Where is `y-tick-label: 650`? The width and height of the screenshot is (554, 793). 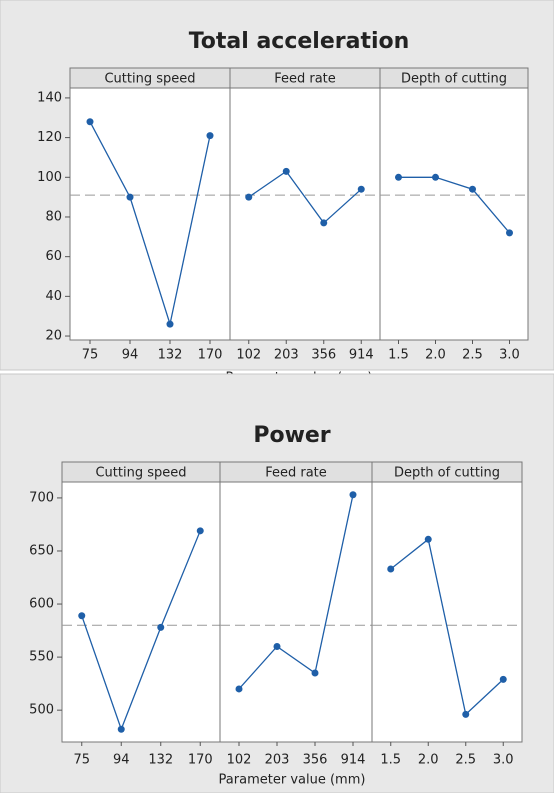 y-tick-label: 650 is located at coordinates (41, 550).